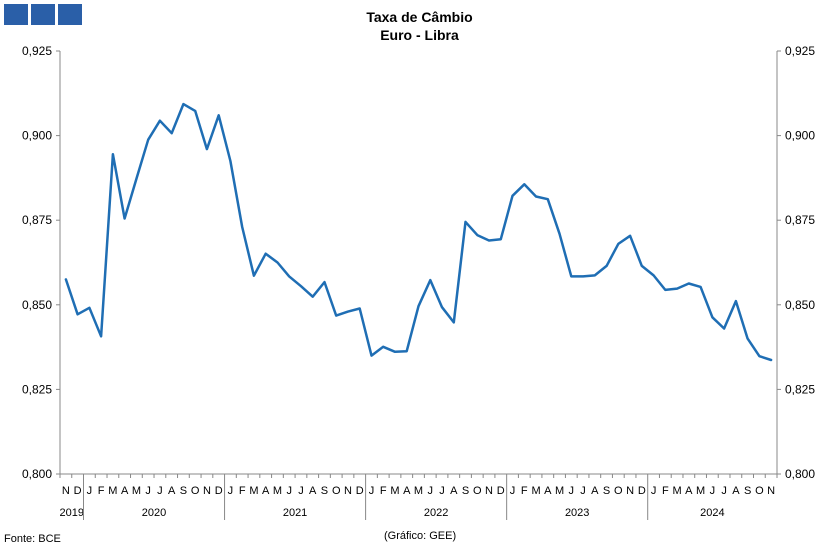 The image size is (839, 559). Describe the element at coordinates (72, 513) in the screenshot. I see `x-year-label: 2019` at that location.